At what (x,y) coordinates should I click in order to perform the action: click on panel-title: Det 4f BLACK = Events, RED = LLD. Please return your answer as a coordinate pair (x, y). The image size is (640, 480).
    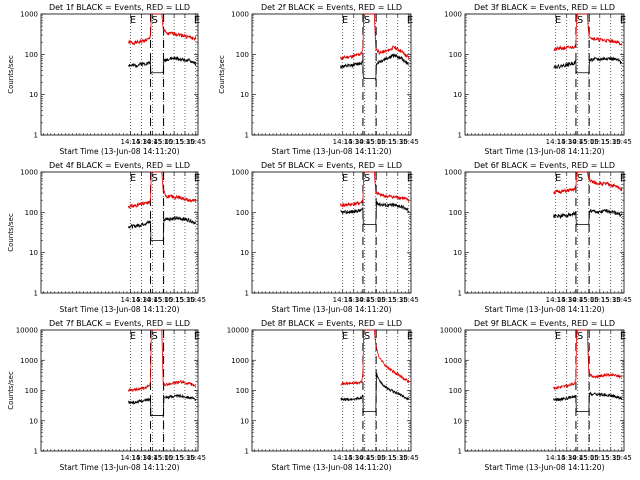
    Looking at the image, I should click on (119, 165).